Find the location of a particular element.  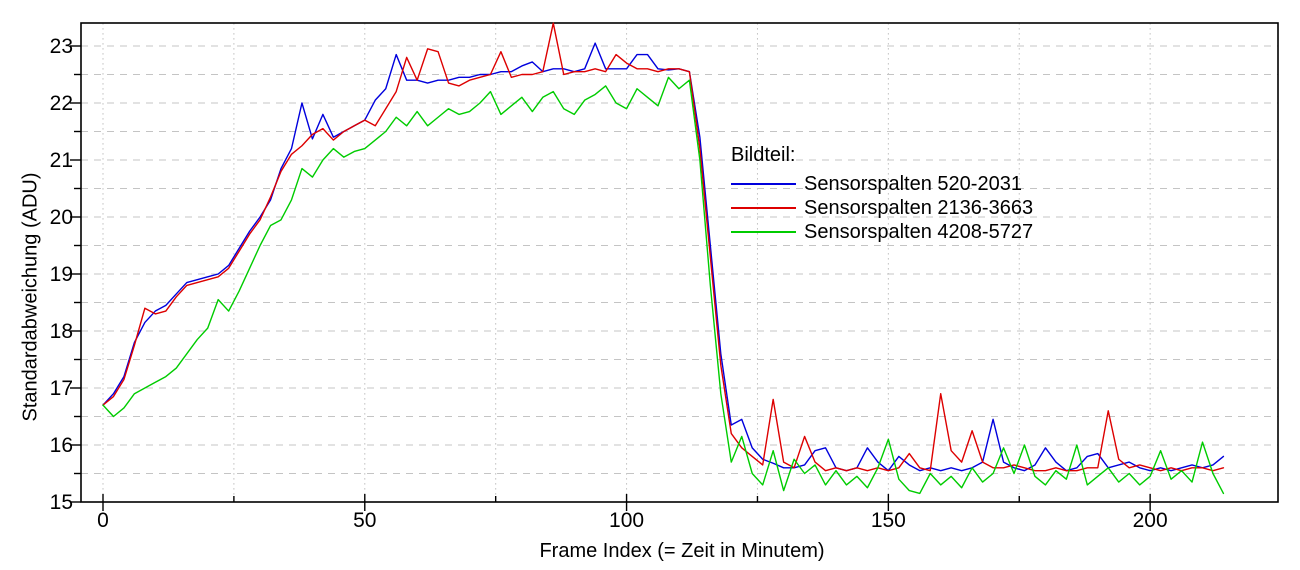

x-tick-label: 0 is located at coordinates (103, 520).